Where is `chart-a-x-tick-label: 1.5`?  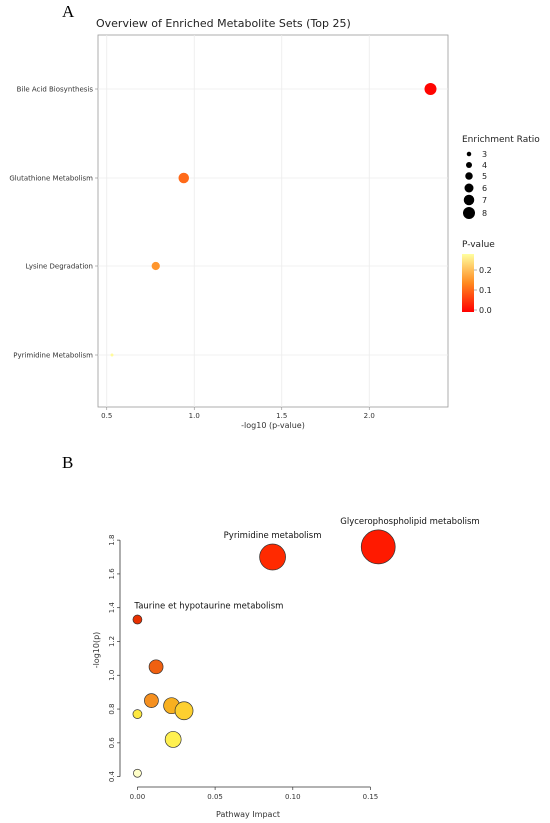
chart-a-x-tick-label: 1.5 is located at coordinates (281, 416).